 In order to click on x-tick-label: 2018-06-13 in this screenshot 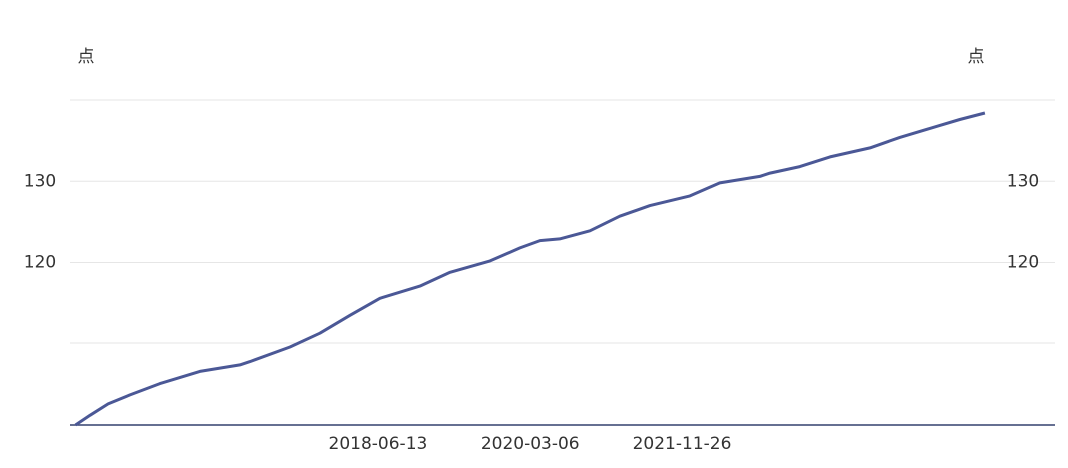, I will do `click(378, 444)`.